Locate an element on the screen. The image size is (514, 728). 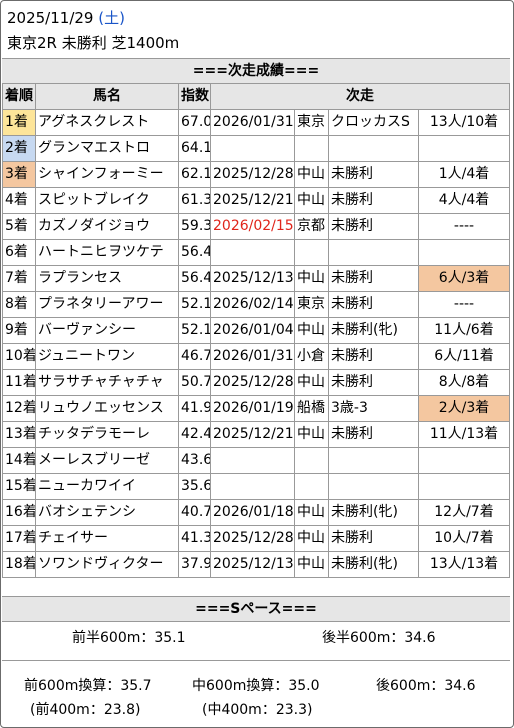
horse-name-cell: カズノダイジョウ is located at coordinates (107, 226).